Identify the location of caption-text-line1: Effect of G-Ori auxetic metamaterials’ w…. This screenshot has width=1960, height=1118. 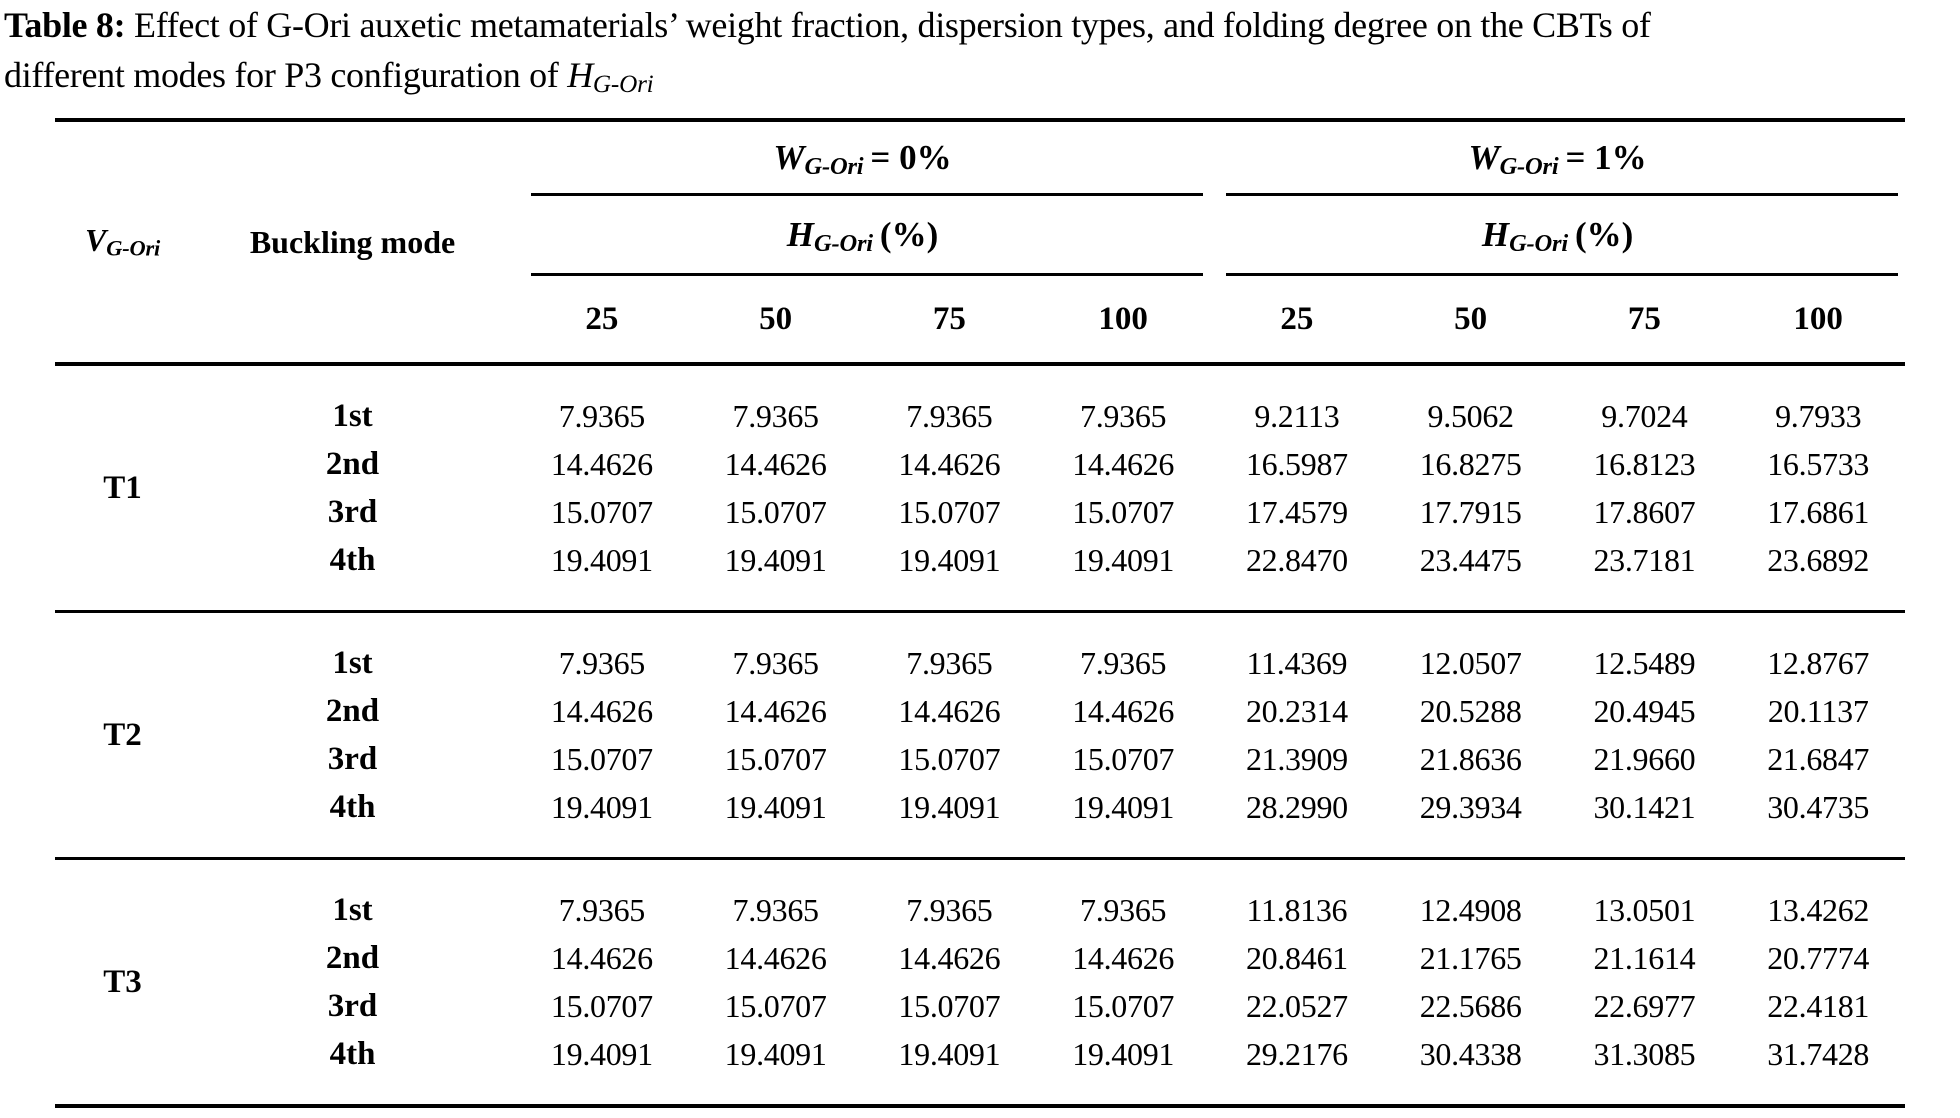
(892, 25).